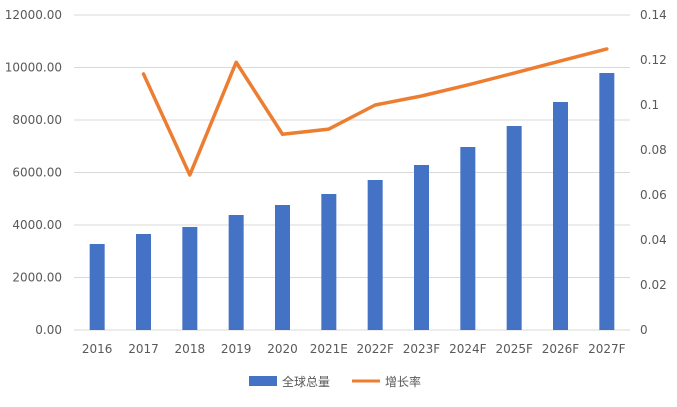 The height and width of the screenshot is (407, 677). I want to click on right-tick-label: 0.06, so click(653, 195).